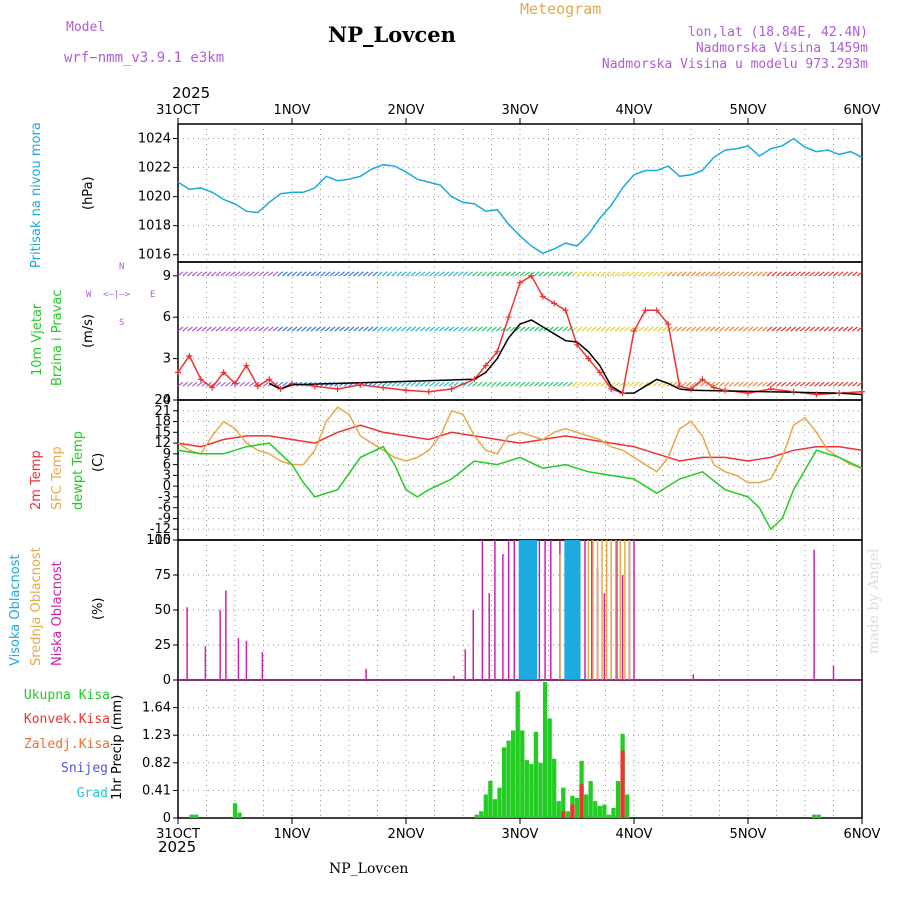  I want to click on time-label-bottom: 5NOV, so click(748, 834).